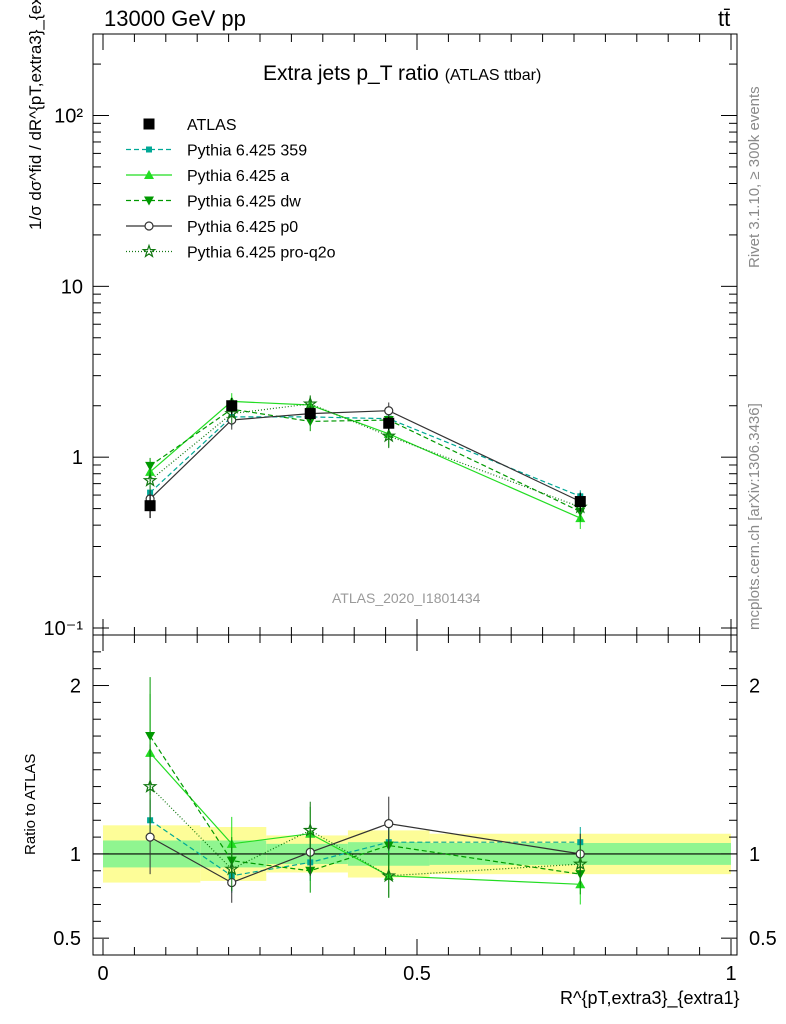 Image resolution: width=786 pixels, height=1024 pixels. I want to click on process-label: tt̄, so click(724, 18).